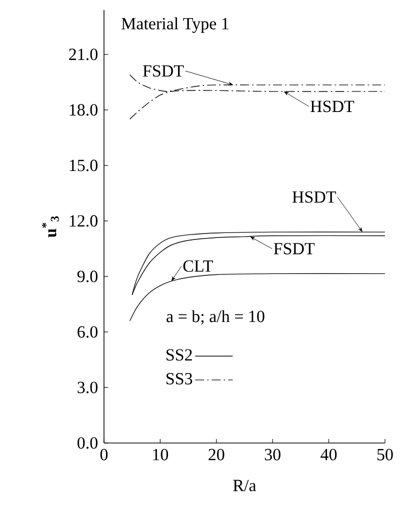 Image resolution: width=406 pixels, height=523 pixels. I want to click on annotation: a = b; a/h = 10, so click(215, 317).